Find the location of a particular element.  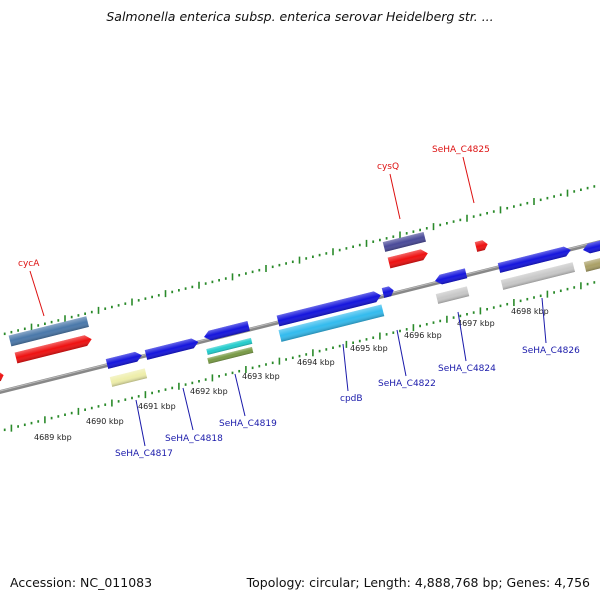

bottom-gene-label: SeHA_C4822 is located at coordinates (407, 384).